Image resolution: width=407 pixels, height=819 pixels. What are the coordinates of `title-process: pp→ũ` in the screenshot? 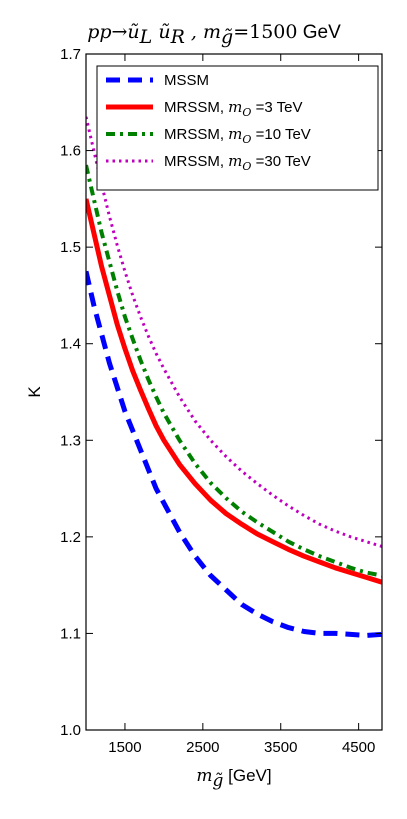 It's located at (113, 32).